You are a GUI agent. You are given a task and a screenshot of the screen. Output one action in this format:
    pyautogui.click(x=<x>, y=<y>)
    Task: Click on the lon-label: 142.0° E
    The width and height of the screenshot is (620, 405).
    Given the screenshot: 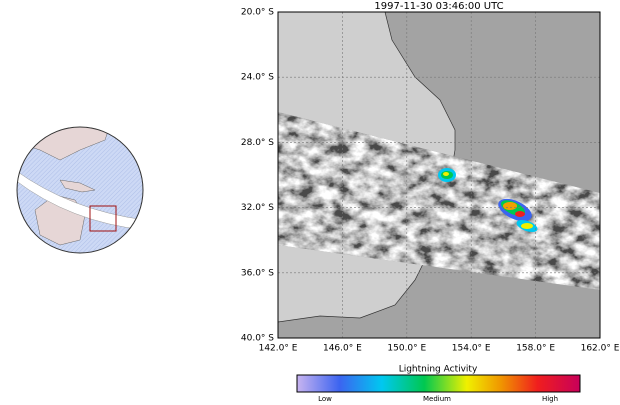 What is the action you would take?
    pyautogui.click(x=278, y=349)
    